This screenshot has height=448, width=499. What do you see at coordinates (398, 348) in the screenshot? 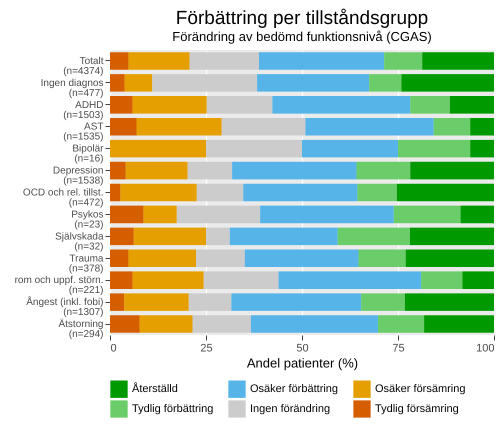
I see `x-tick-label: 75` at bounding box center [398, 348].